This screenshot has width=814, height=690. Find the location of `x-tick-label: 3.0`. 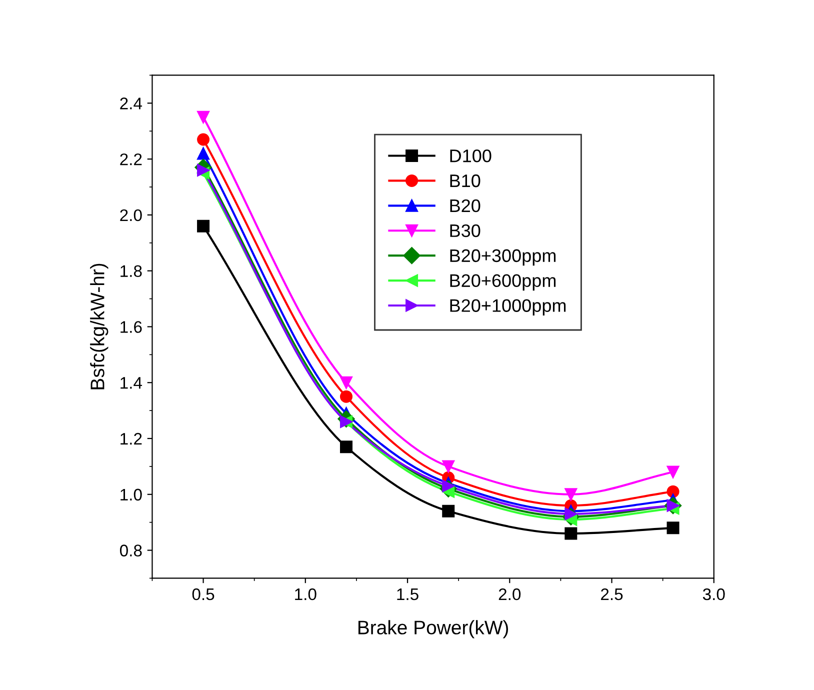

x-tick-label: 3.0 is located at coordinates (713, 594).